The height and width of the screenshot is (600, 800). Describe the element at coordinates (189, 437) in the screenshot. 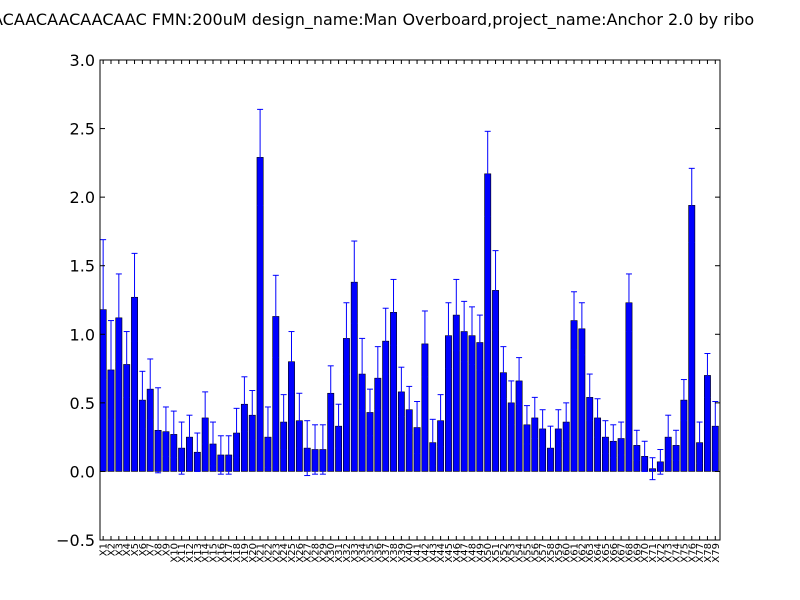

I see `error-bar-X12` at that location.